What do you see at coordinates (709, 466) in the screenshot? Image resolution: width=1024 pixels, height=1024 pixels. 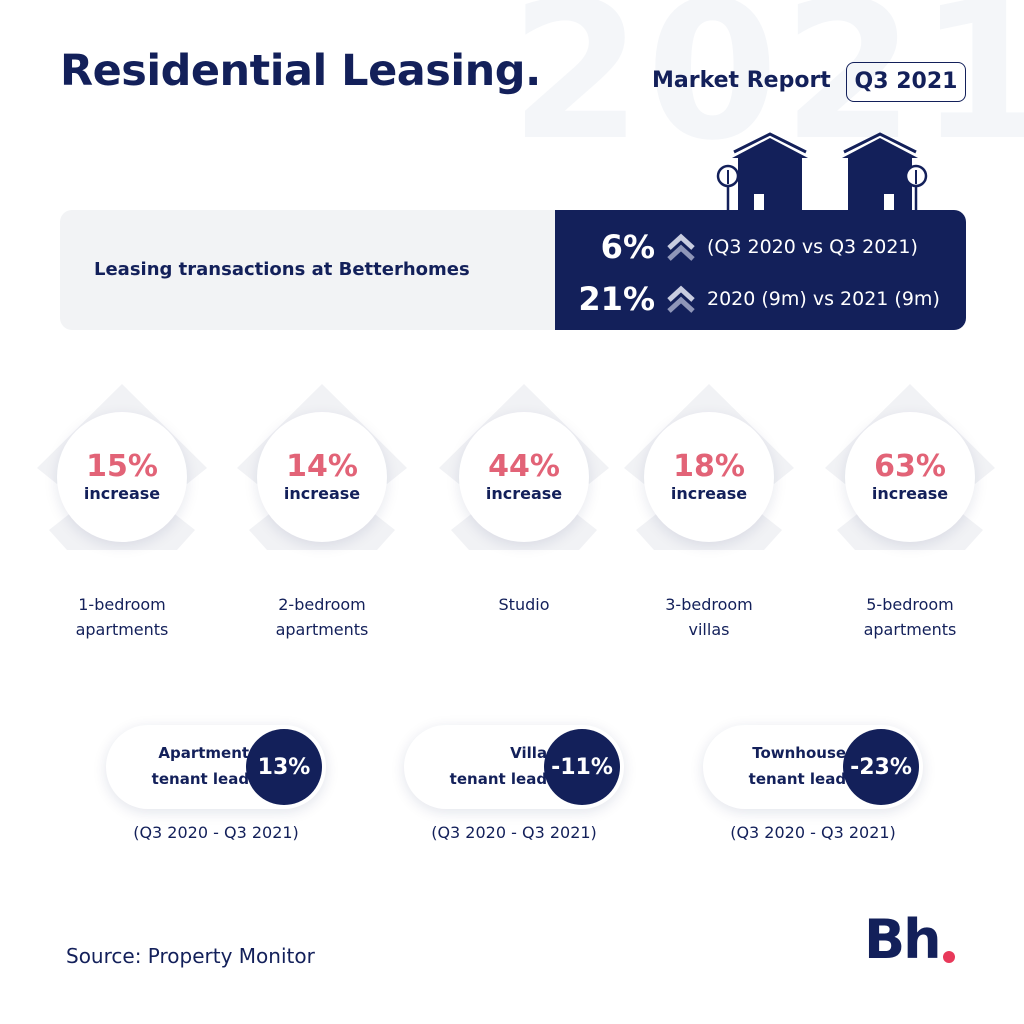 I see `increase-percent: 18%` at bounding box center [709, 466].